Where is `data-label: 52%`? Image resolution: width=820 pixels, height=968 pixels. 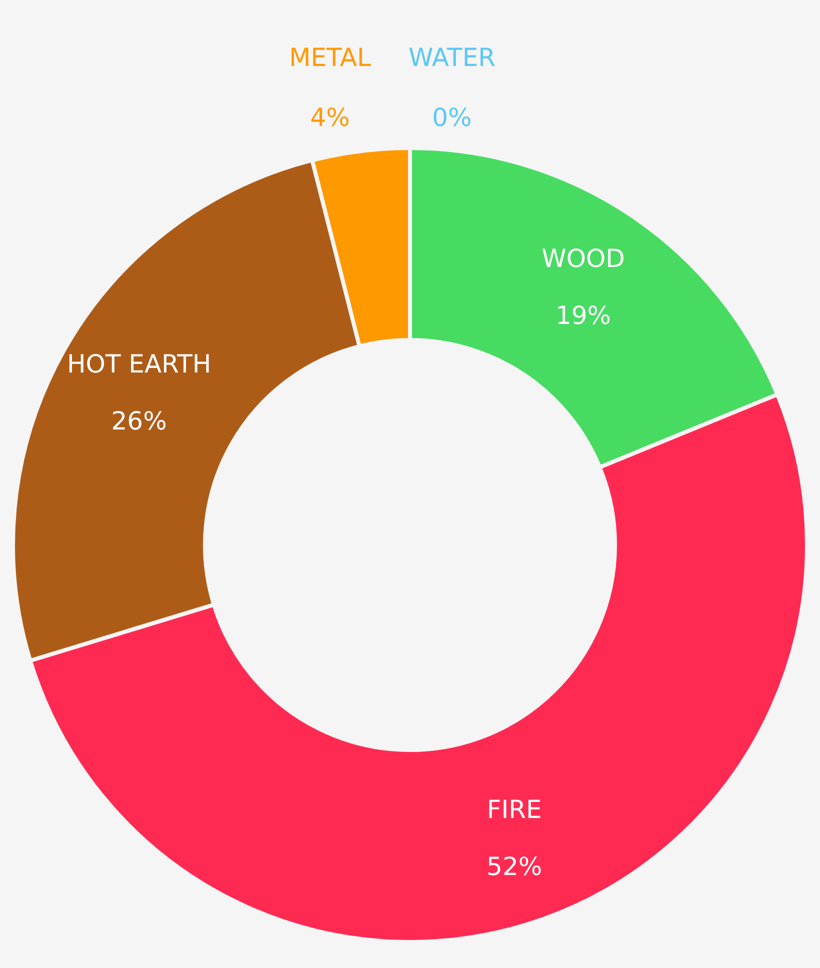 data-label: 52% is located at coordinates (514, 866).